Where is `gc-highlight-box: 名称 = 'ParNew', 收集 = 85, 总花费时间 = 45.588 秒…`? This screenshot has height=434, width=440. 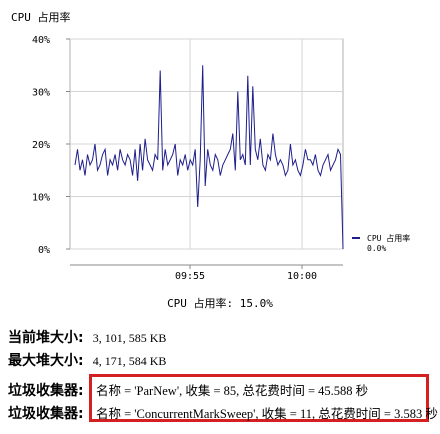
gc-highlight-box: 名称 = 'ParNew', 收集 = 85, 总花费时间 = 45.588 秒… is located at coordinates (263, 398).